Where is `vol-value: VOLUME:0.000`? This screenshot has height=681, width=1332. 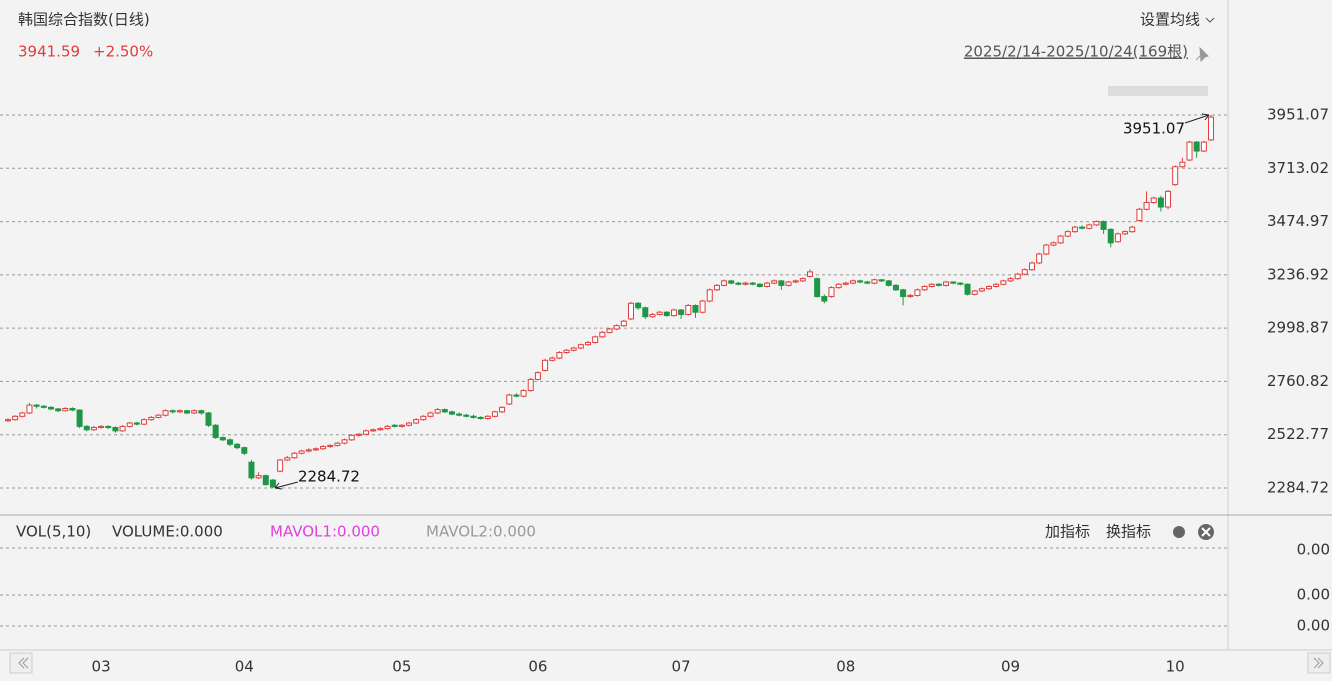 vol-value: VOLUME:0.000 is located at coordinates (167, 532).